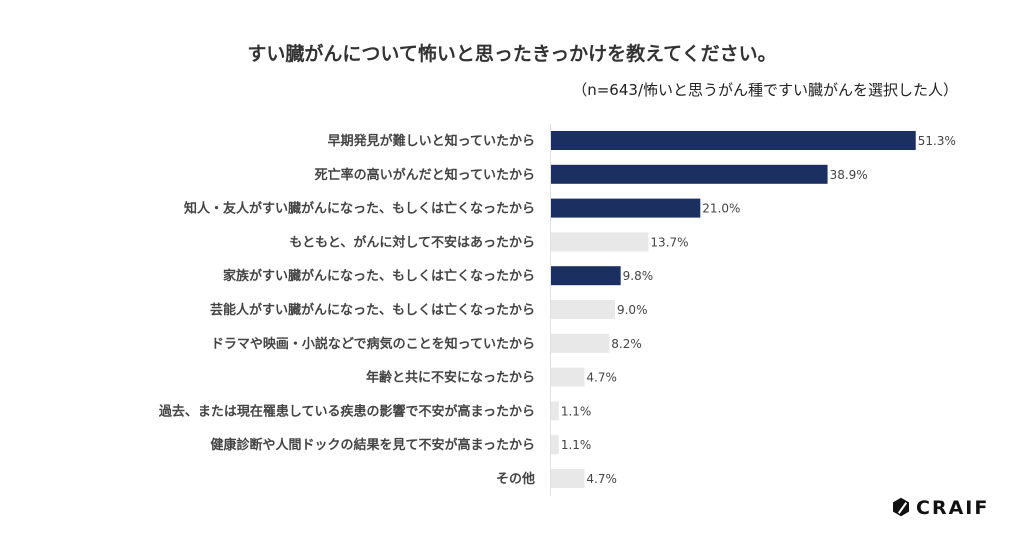 The image size is (1024, 536). Describe the element at coordinates (669, 242) in the screenshot. I see `data-label: 13.7%` at that location.